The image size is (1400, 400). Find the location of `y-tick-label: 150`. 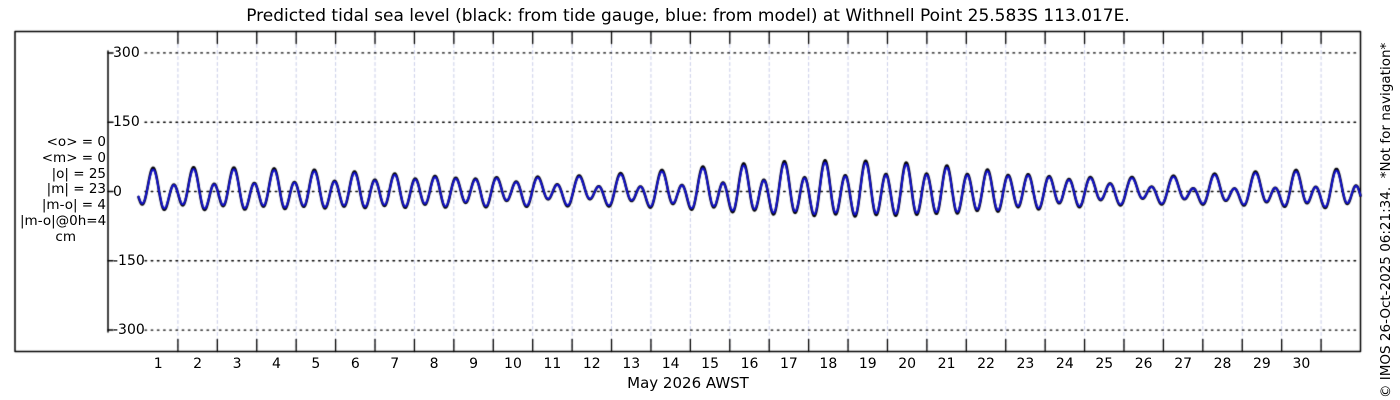

y-tick-label: 150 is located at coordinates (126, 122).